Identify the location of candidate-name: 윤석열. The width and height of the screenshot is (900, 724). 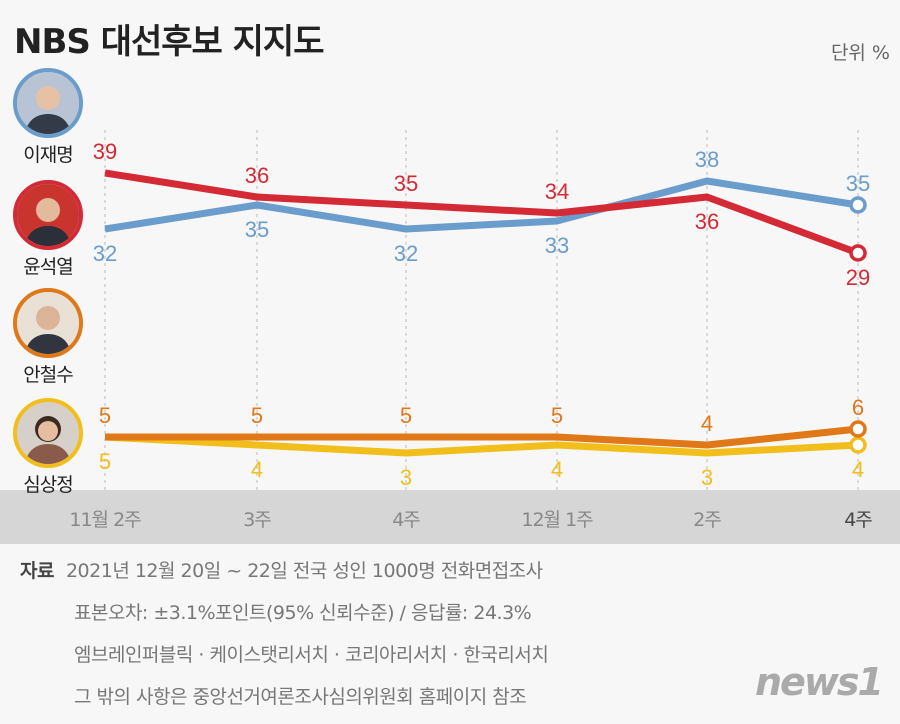
(48, 267).